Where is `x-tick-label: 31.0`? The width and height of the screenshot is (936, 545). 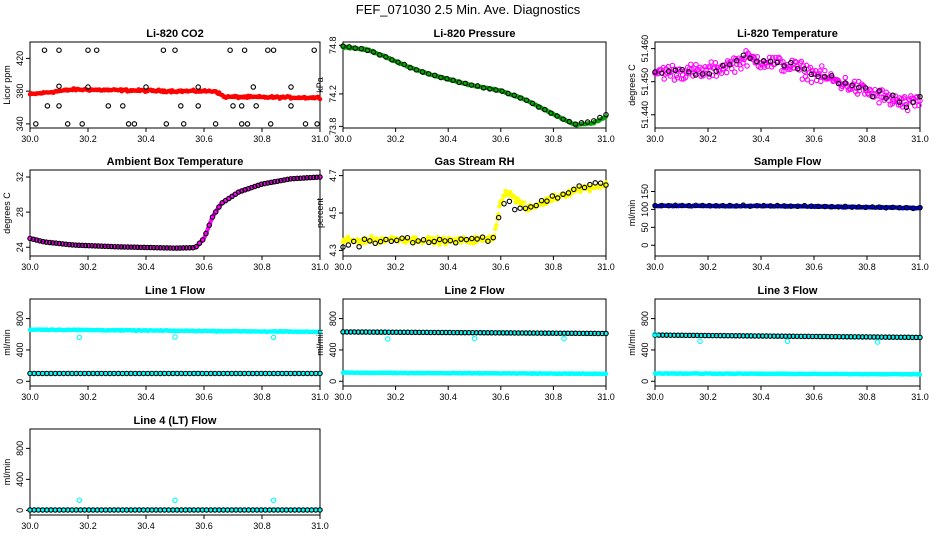 x-tick-label: 31.0 is located at coordinates (606, 267).